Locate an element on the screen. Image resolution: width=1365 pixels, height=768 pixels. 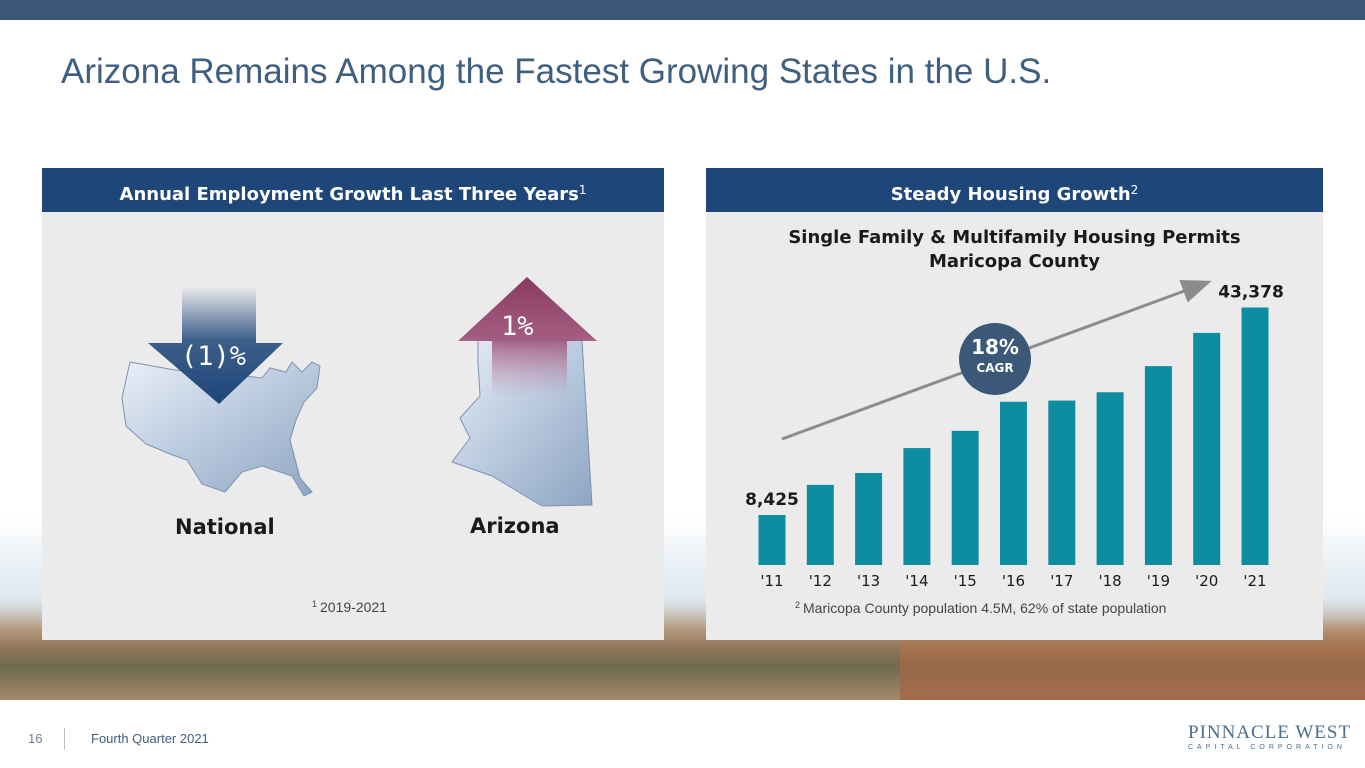
up-arrow-icon is located at coordinates (527, 337).